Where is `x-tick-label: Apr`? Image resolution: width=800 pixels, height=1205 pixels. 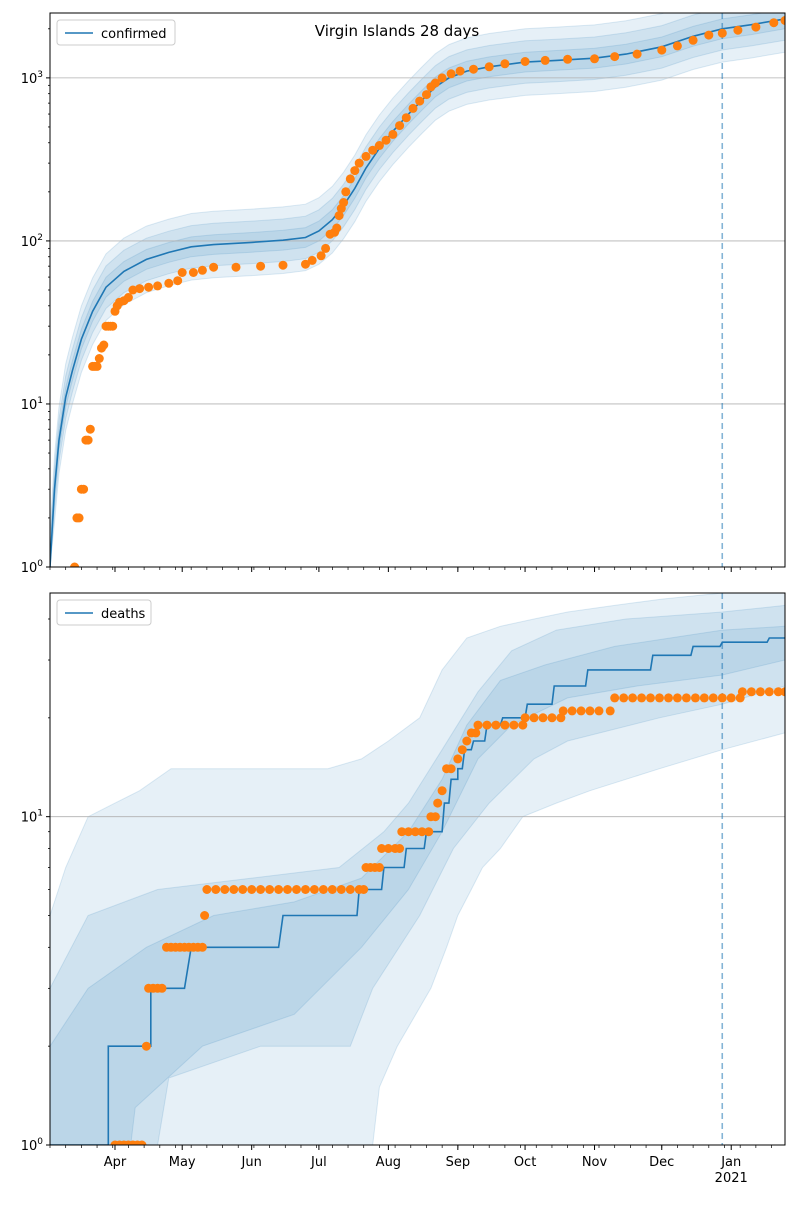 x-tick-label: Apr is located at coordinates (115, 1162).